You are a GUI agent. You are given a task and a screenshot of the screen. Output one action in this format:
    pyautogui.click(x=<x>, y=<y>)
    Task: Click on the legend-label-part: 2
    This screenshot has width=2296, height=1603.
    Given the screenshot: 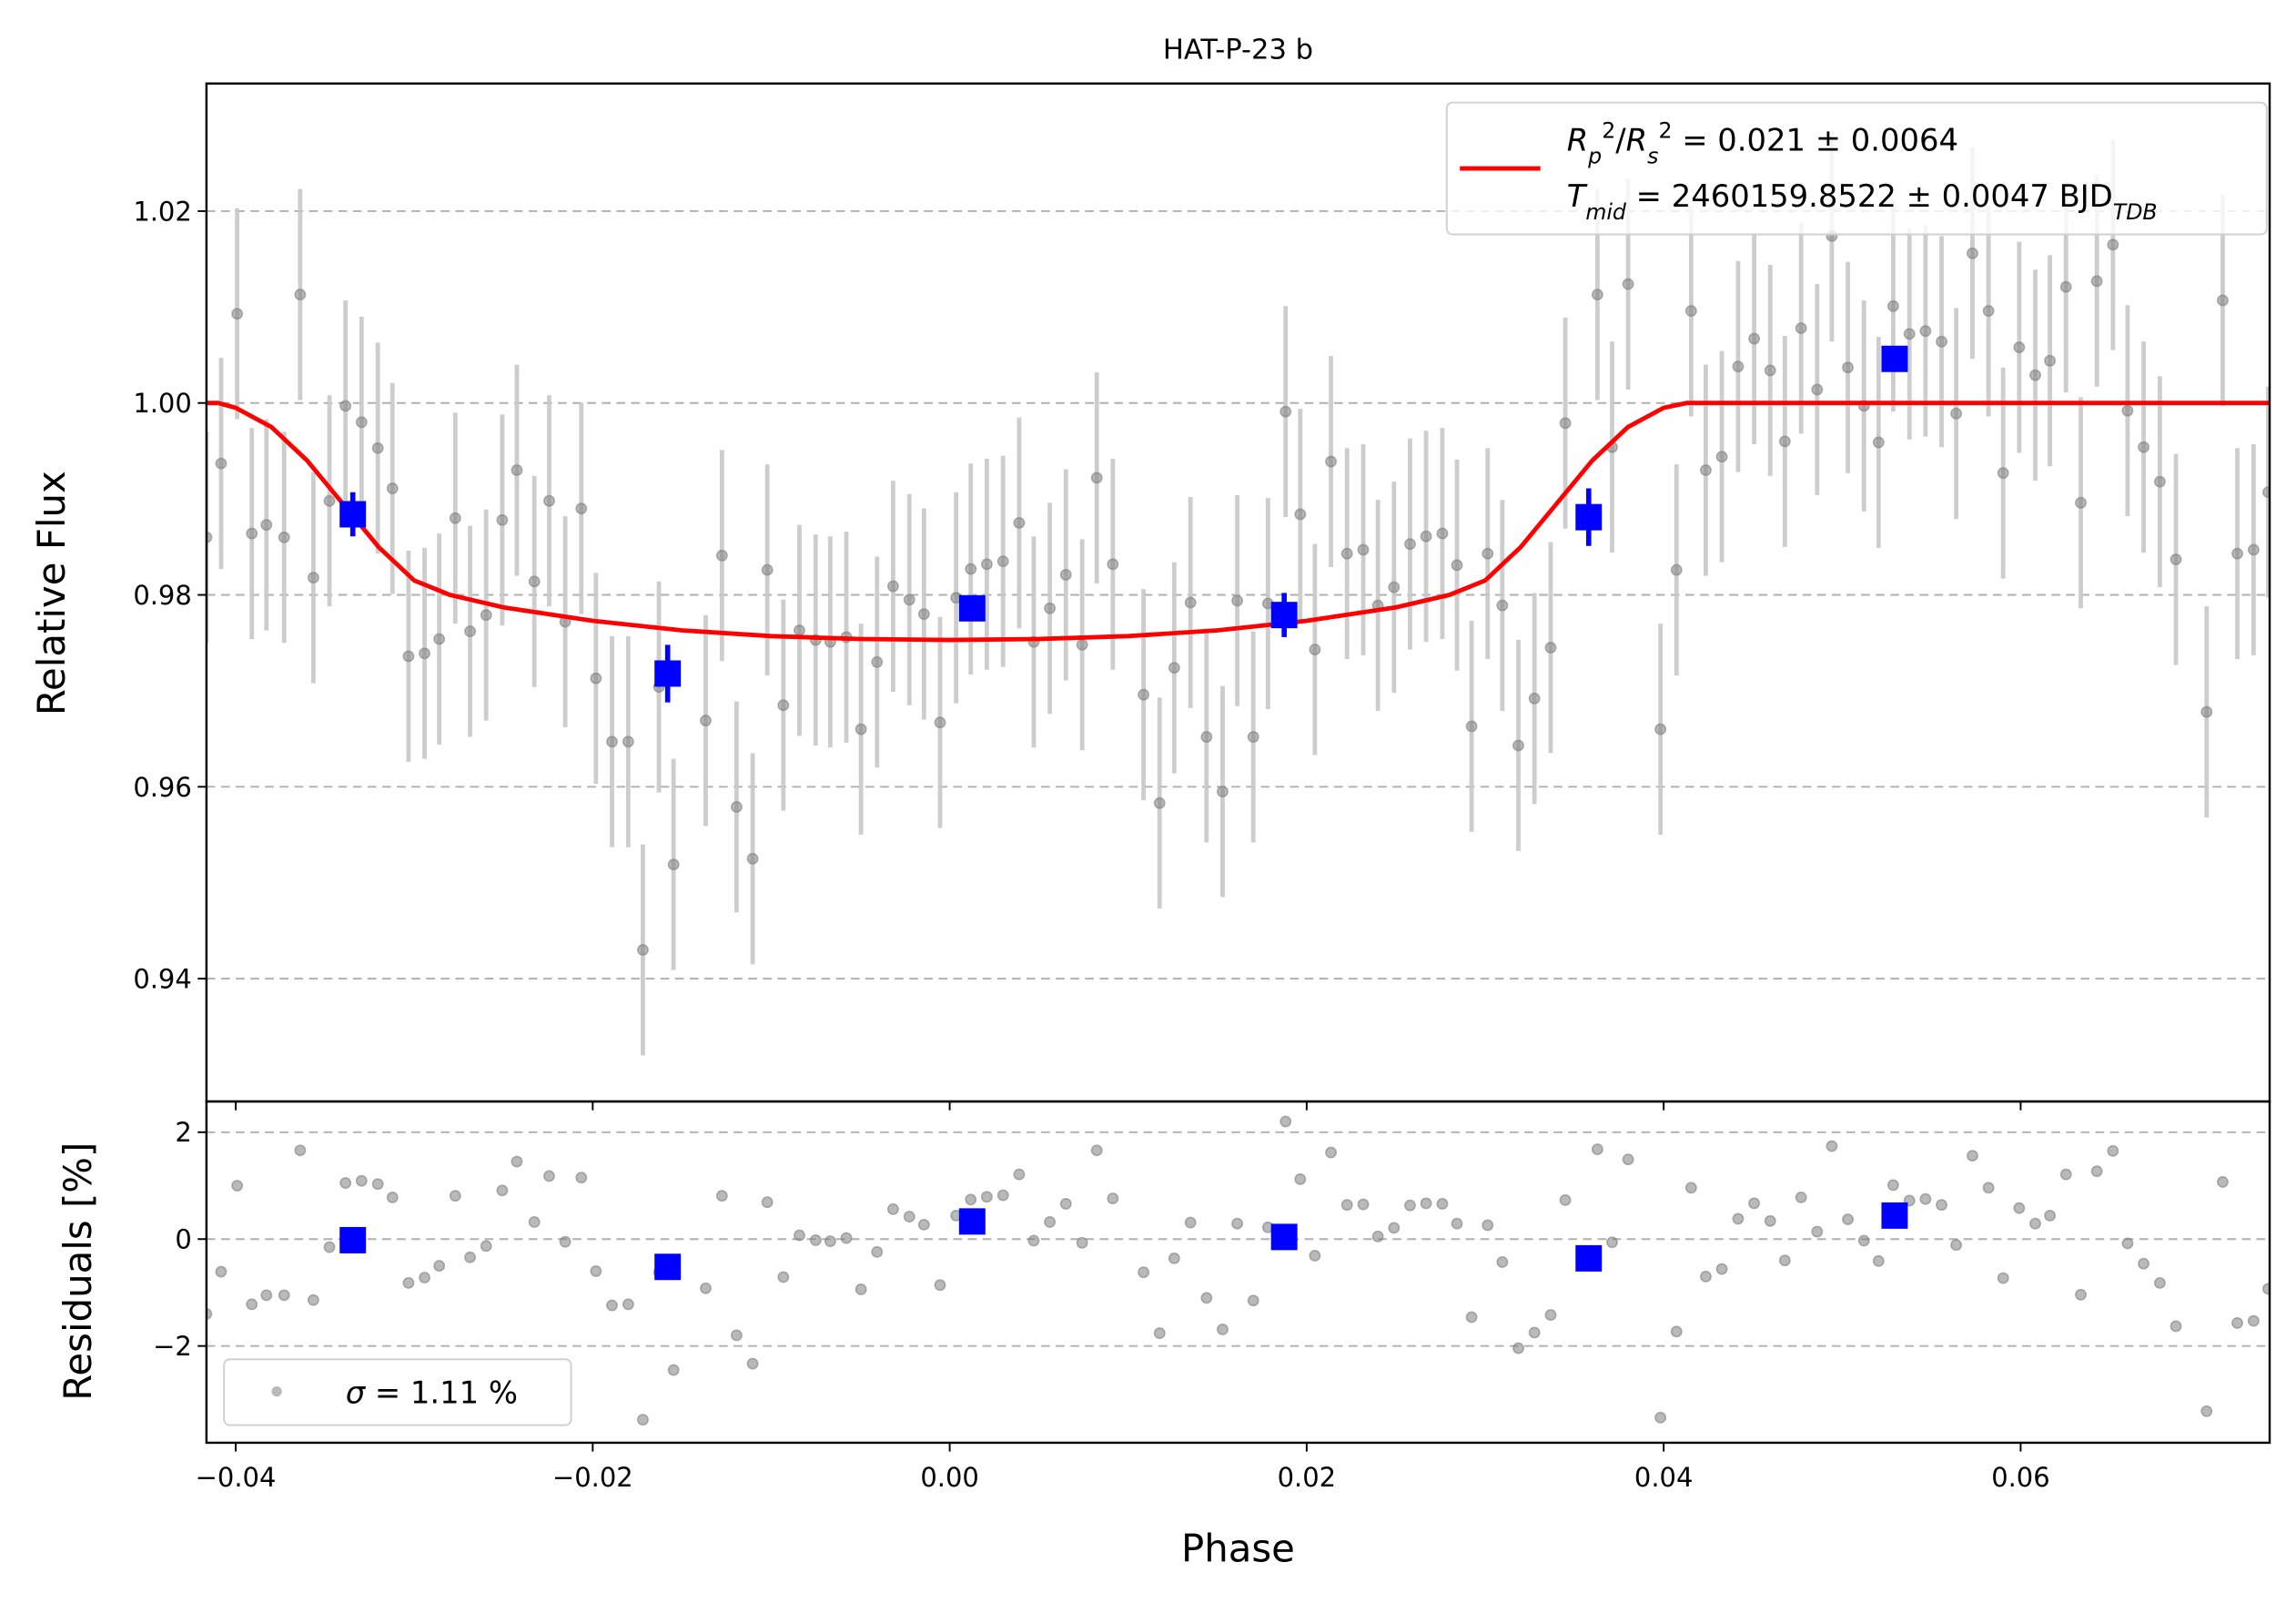 What is the action you would take?
    pyautogui.click(x=1608, y=131)
    